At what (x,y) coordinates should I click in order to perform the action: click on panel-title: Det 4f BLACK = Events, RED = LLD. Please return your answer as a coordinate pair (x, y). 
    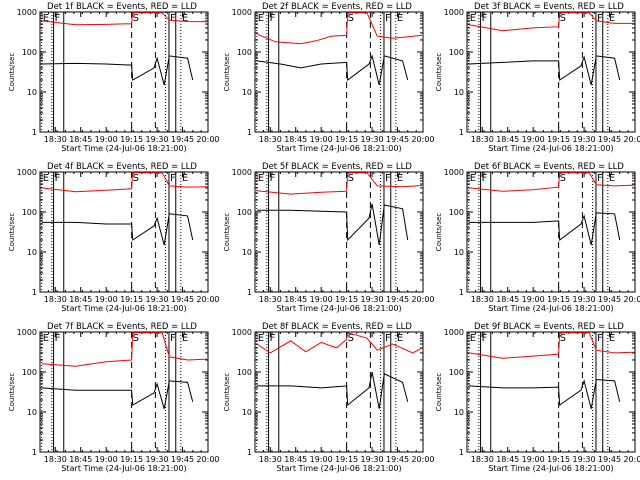
    Looking at the image, I should click on (122, 167).